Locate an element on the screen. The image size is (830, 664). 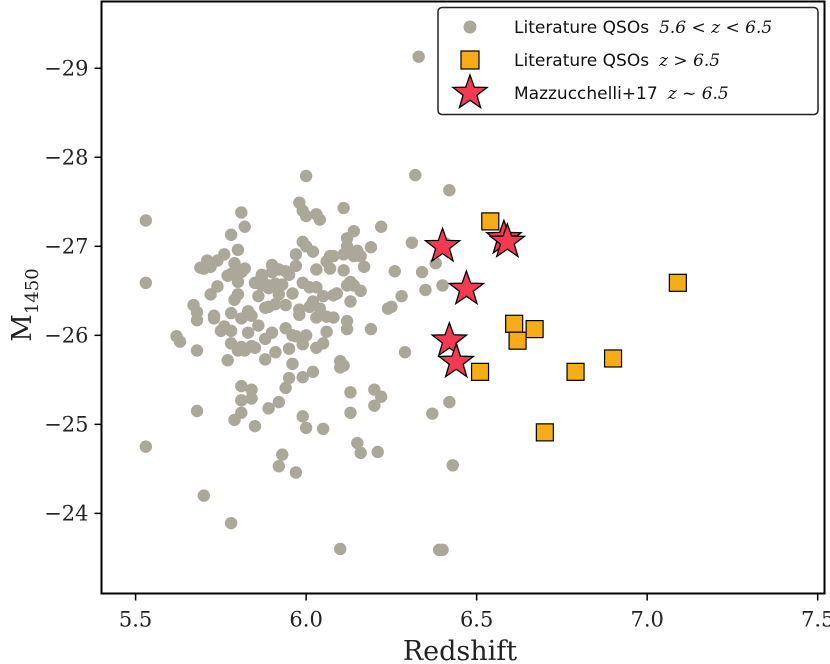
legend-label-mazzucchelli-name: Mazzucchelli+17 is located at coordinates (586, 94).